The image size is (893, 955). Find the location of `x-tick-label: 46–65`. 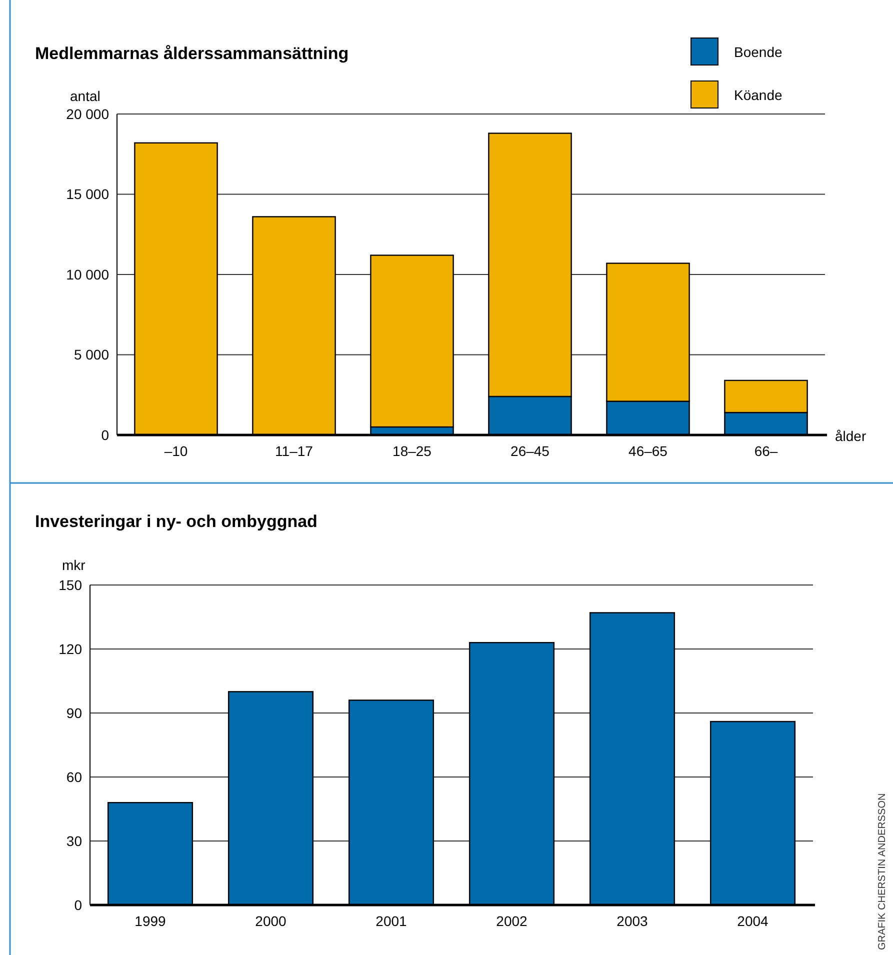

x-tick-label: 46–65 is located at coordinates (648, 451).